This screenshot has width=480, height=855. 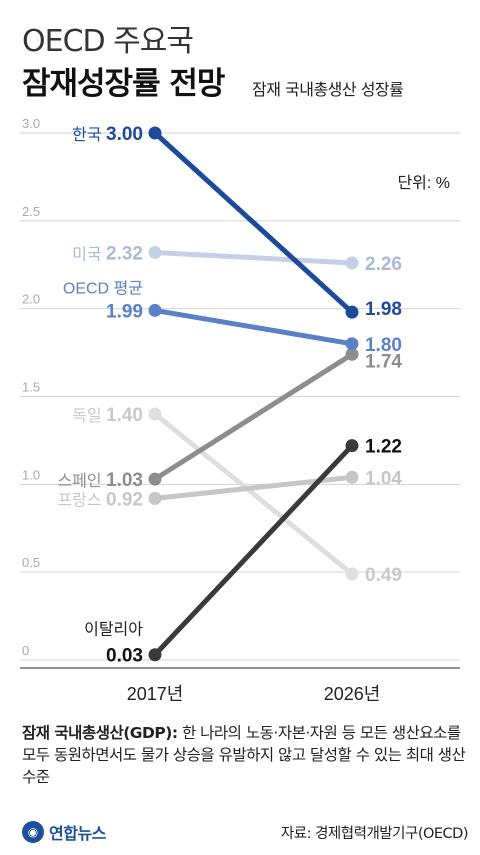 I want to click on series-name-label: 한국, so click(x=89, y=135).